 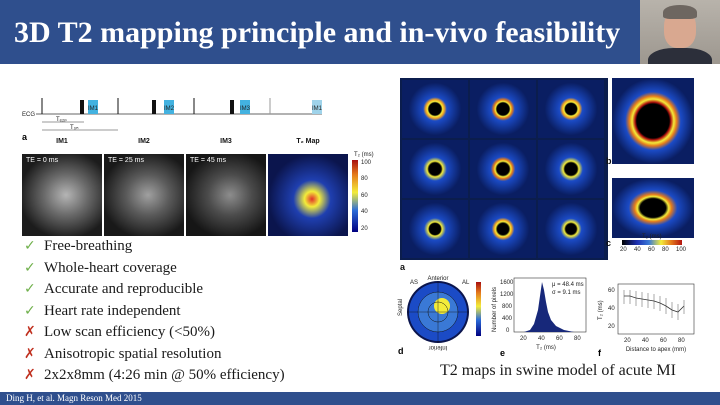 What do you see at coordinates (74, 398) in the screenshot?
I see `citation: Ding H, et al. Magn Reson Med 2015` at bounding box center [74, 398].